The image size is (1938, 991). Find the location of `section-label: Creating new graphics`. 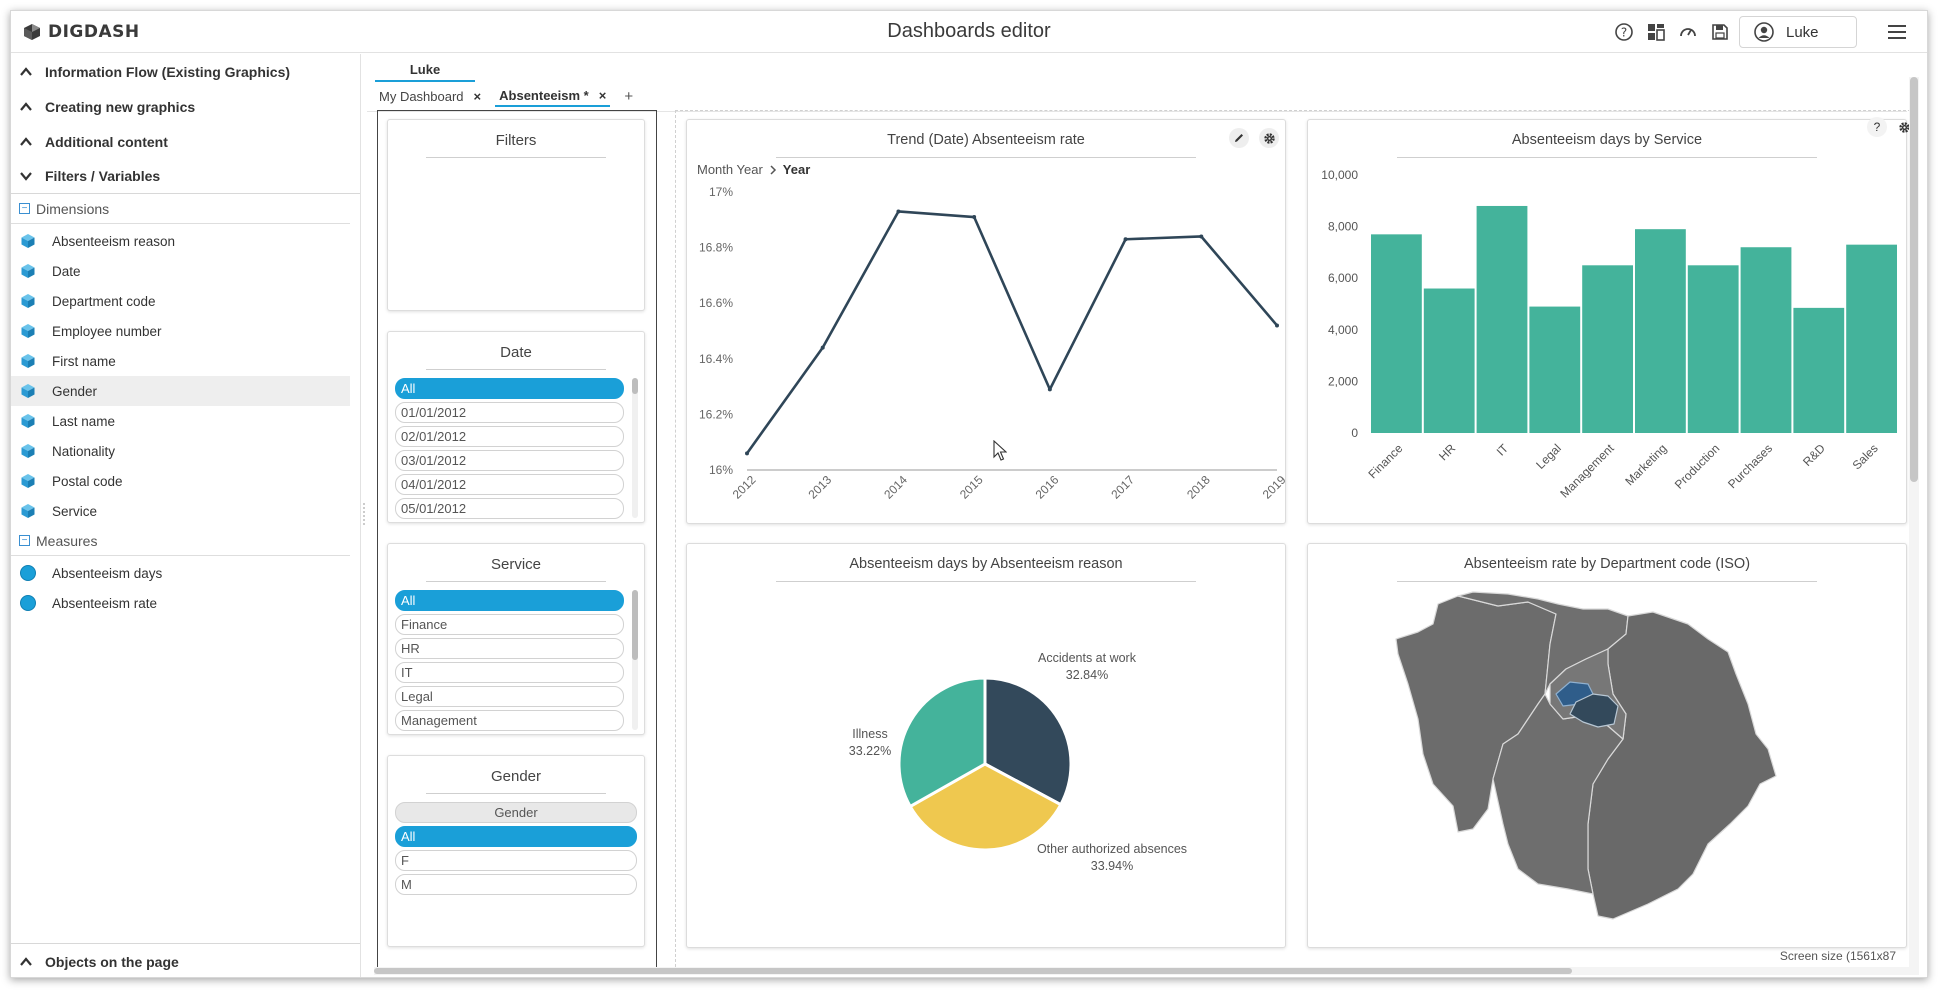

section-label: Creating new graphics is located at coordinates (120, 106).